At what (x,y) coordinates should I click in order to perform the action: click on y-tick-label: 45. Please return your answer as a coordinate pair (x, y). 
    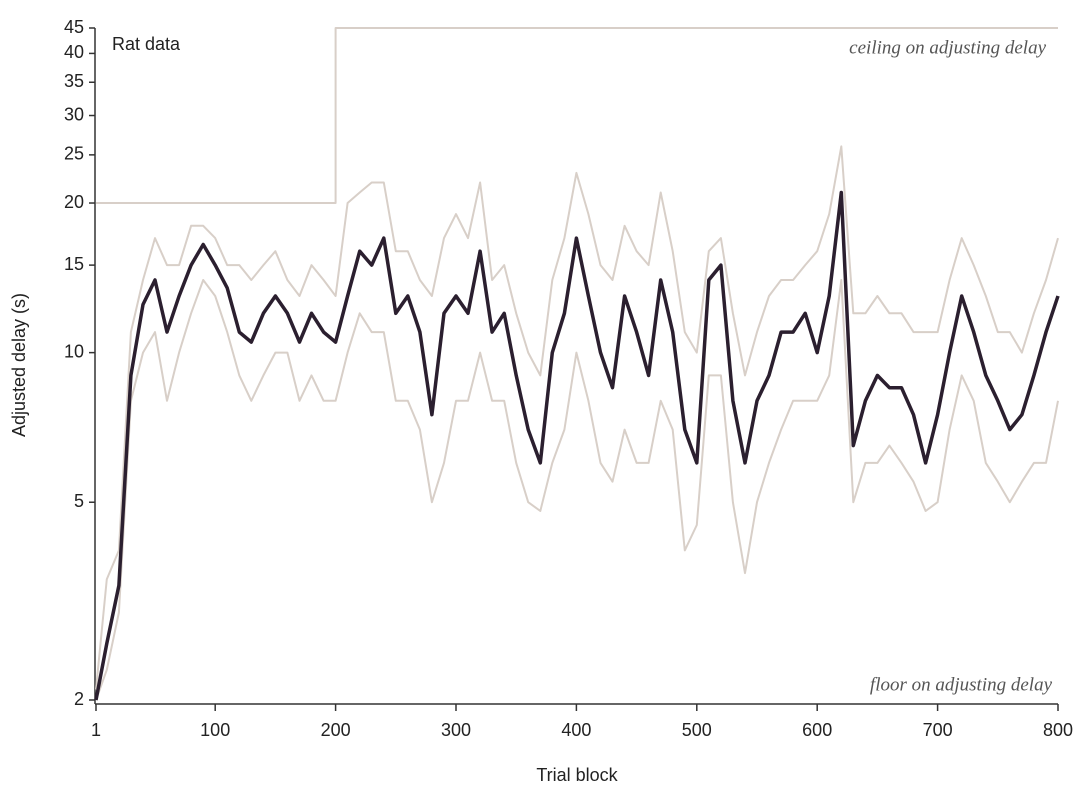
    Looking at the image, I should click on (74, 27).